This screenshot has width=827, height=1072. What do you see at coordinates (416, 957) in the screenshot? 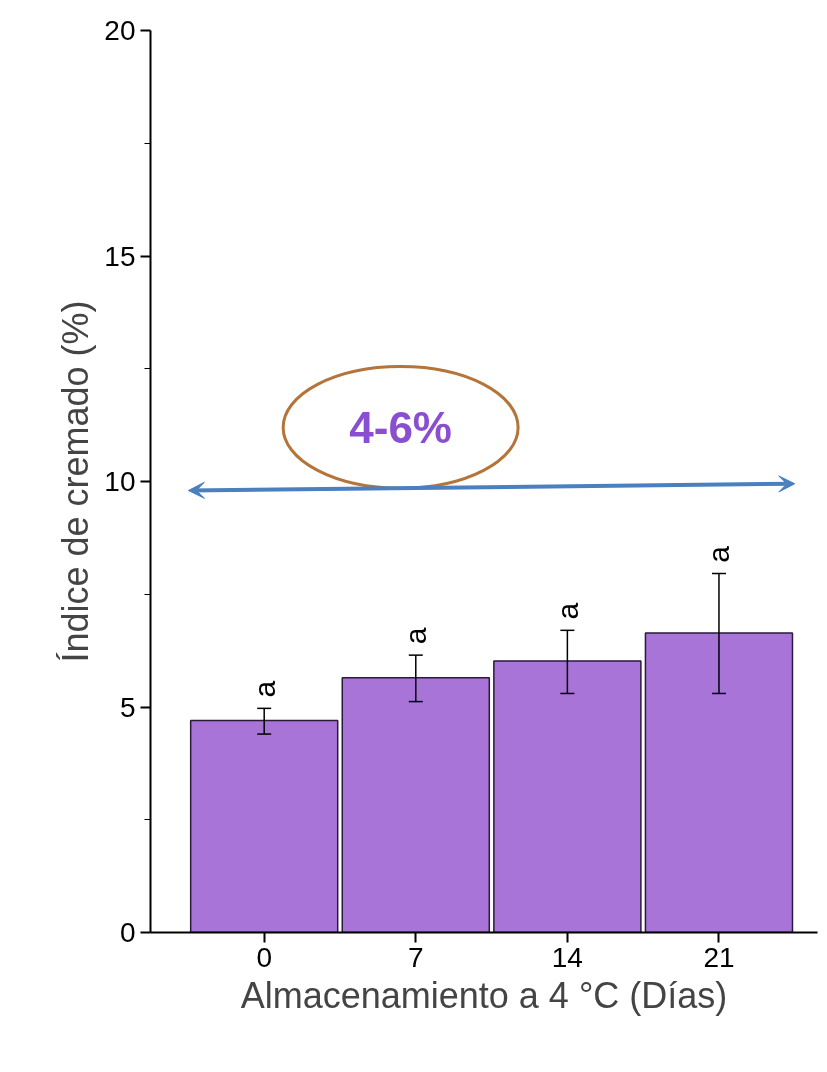
I see `x-tick-label: 7` at bounding box center [416, 957].